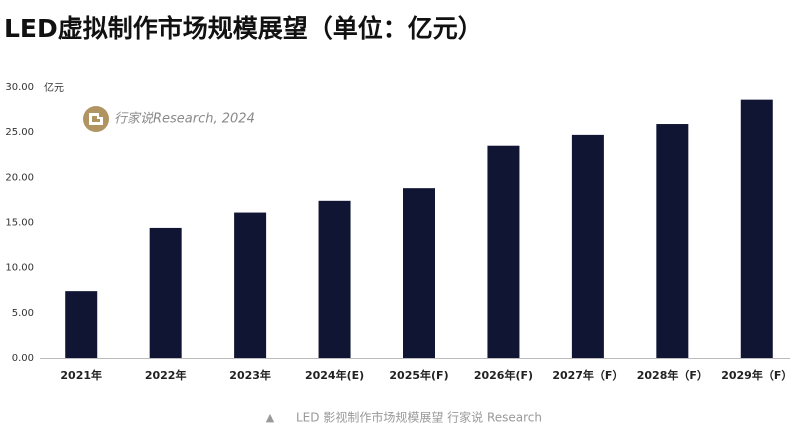 This screenshot has height=425, width=800. Describe the element at coordinates (23, 358) in the screenshot. I see `y-tick-label: 0.00` at that location.